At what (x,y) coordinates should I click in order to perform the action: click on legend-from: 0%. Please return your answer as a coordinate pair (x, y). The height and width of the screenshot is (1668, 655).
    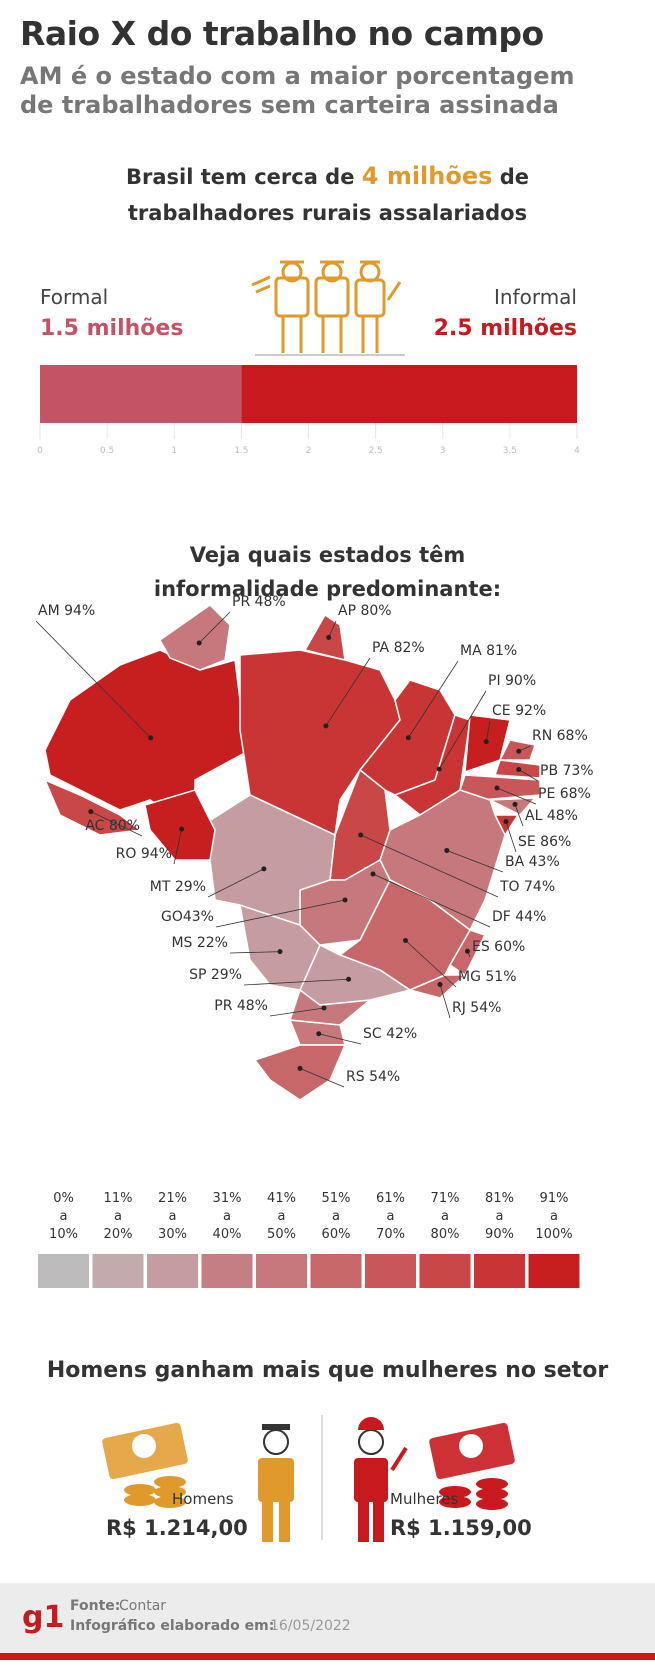
    Looking at the image, I should click on (63, 1198).